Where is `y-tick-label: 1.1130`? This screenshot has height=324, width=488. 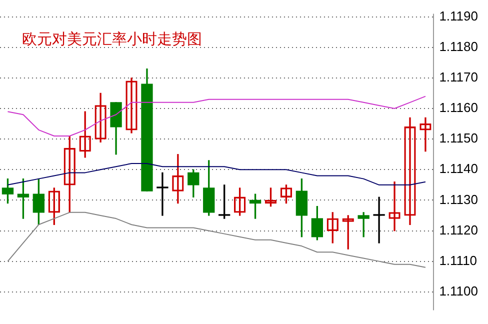
y-tick-label: 1.1130 is located at coordinates (458, 199).